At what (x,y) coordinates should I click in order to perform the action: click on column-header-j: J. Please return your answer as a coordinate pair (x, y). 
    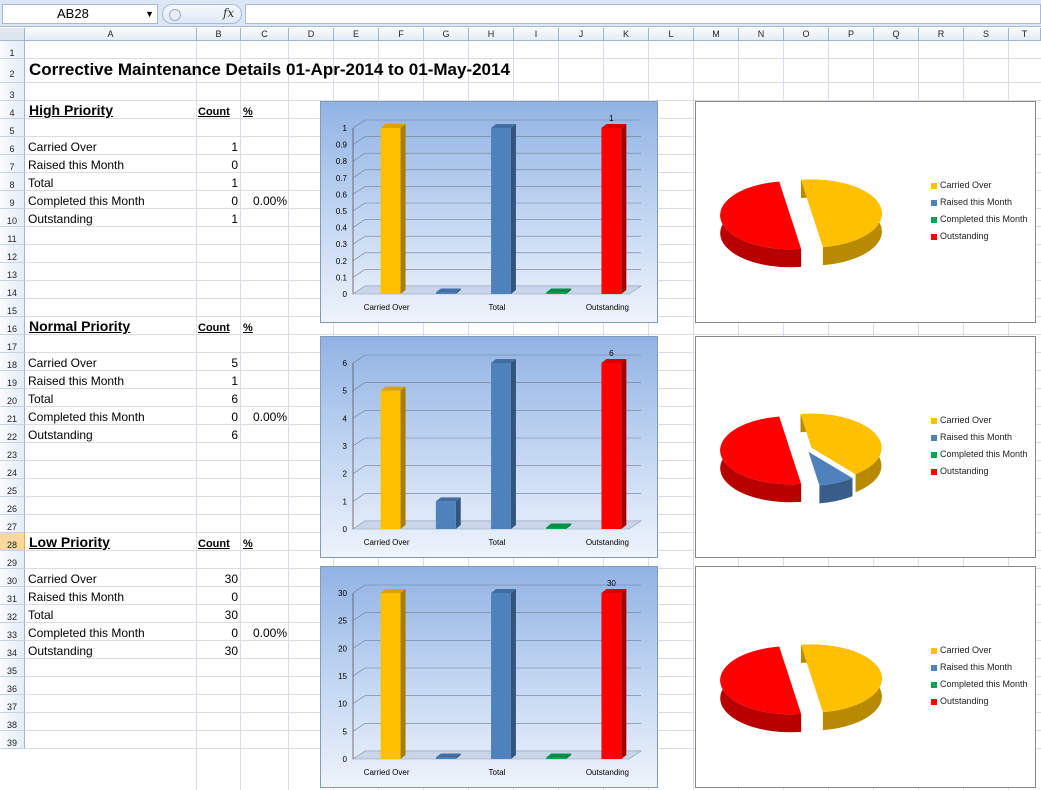
    Looking at the image, I should click on (581, 34).